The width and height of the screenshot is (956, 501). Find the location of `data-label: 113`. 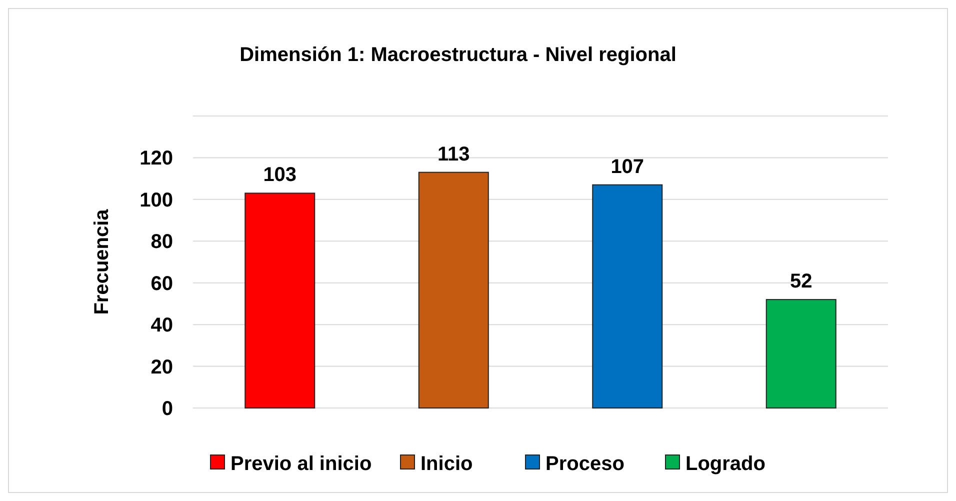

data-label: 113 is located at coordinates (453, 154).